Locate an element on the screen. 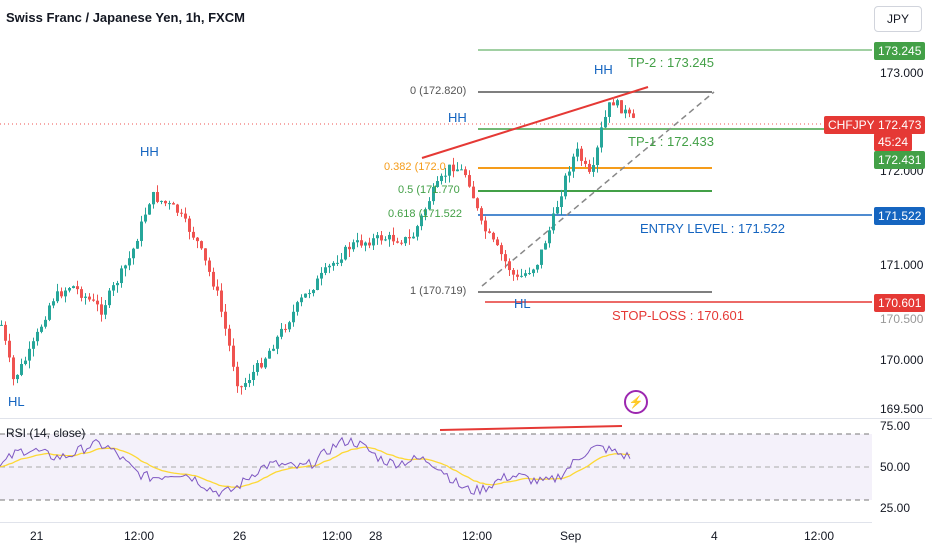 The width and height of the screenshot is (932, 551). price-axis-label: 169.500 is located at coordinates (902, 409).